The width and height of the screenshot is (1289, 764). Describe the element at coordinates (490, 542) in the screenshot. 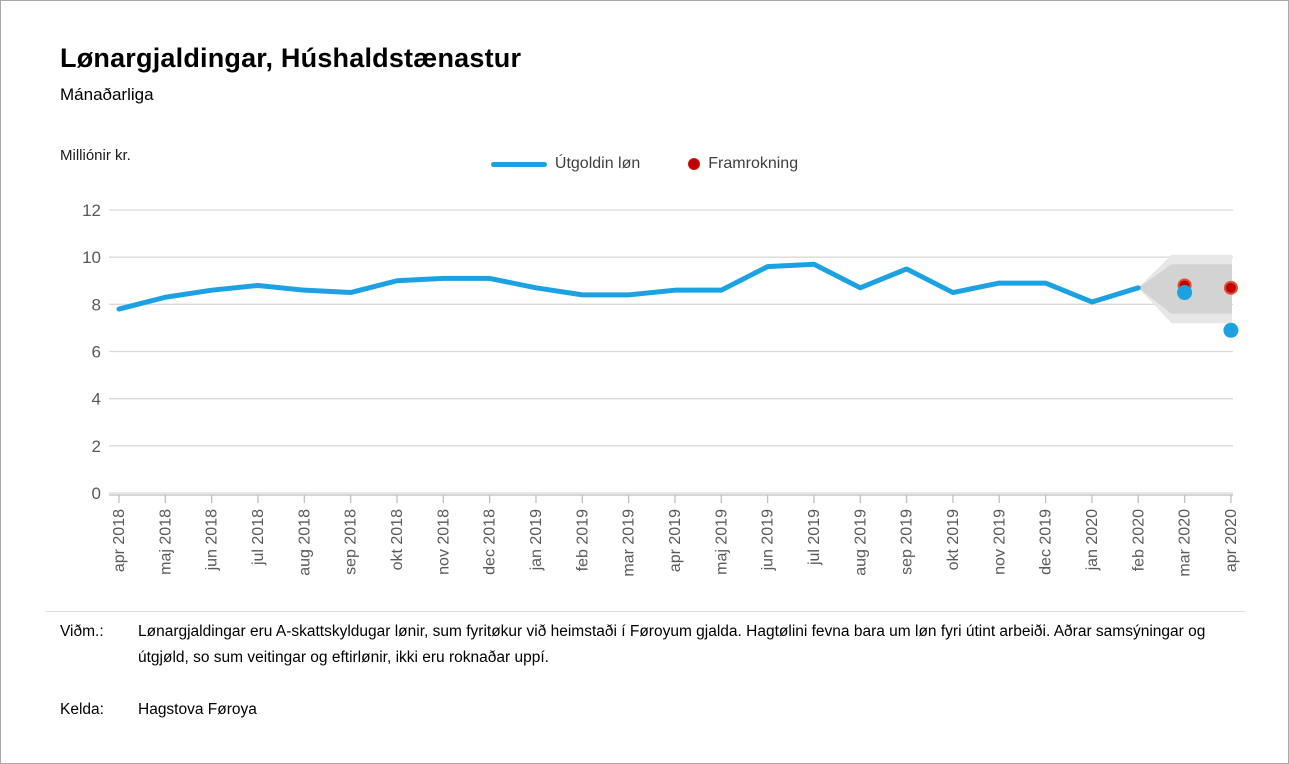

I see `x-tick-label: dec 2018` at that location.